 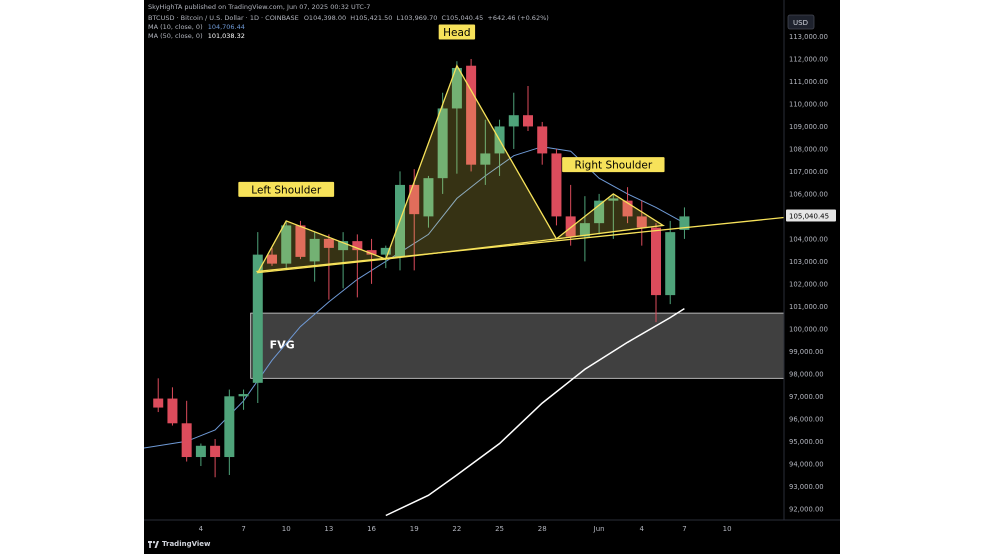 What do you see at coordinates (175, 36) in the screenshot?
I see `ma50-label: MA (50, close, 0)` at bounding box center [175, 36].